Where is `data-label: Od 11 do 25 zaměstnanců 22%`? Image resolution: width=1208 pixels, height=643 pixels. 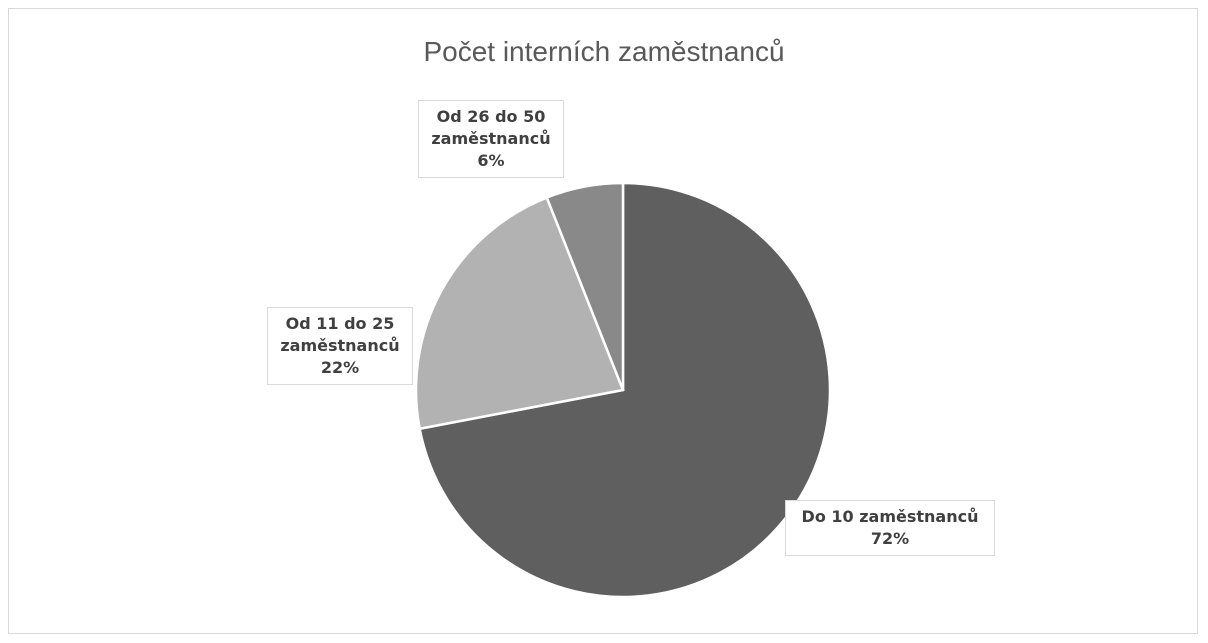 data-label: Od 11 do 25 zaměstnanců 22% is located at coordinates (340, 346).